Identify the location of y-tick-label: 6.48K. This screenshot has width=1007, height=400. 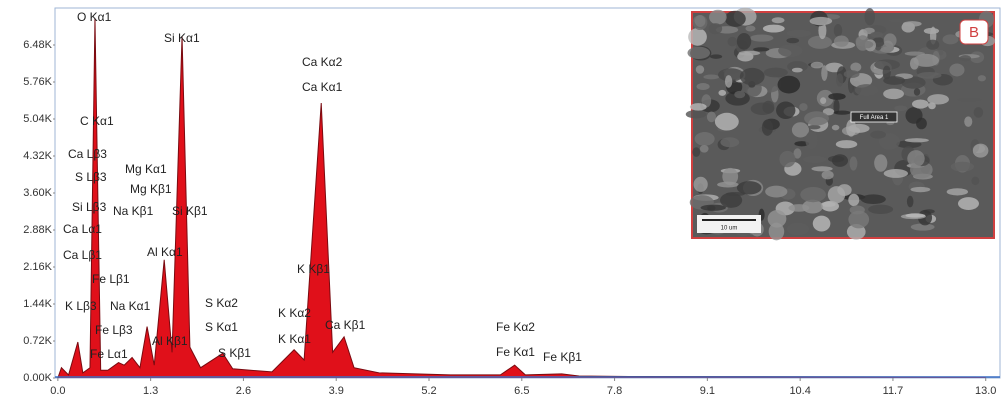
(37, 45).